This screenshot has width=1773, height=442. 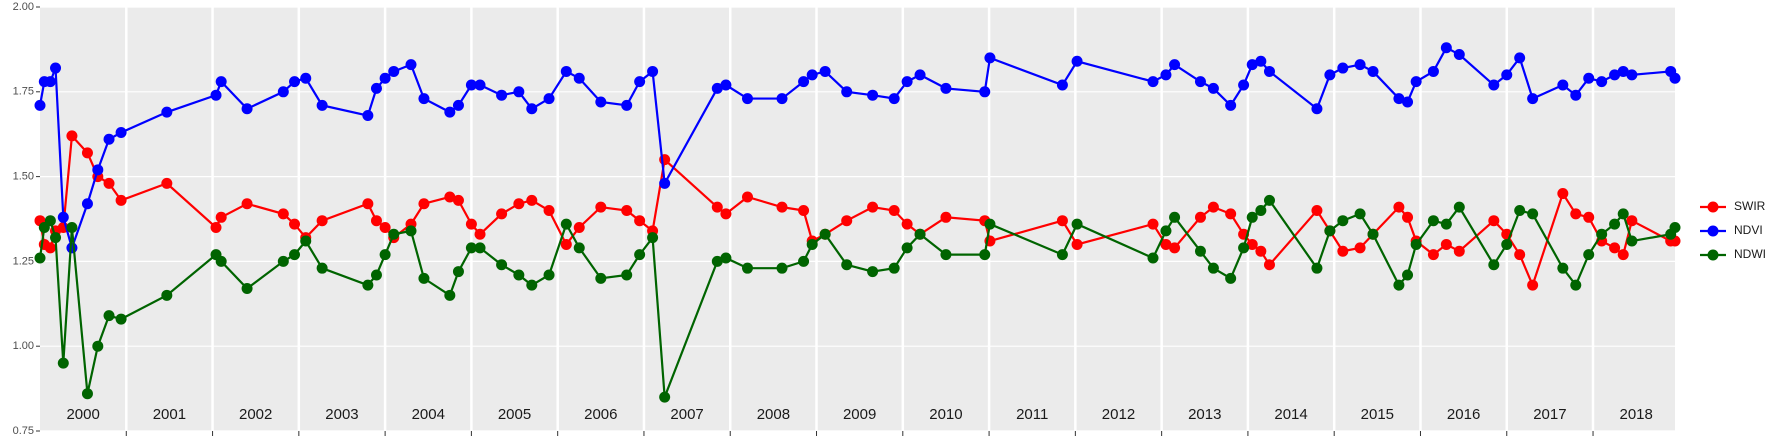 I want to click on x-tick-label: 2012, so click(x=1118, y=414).